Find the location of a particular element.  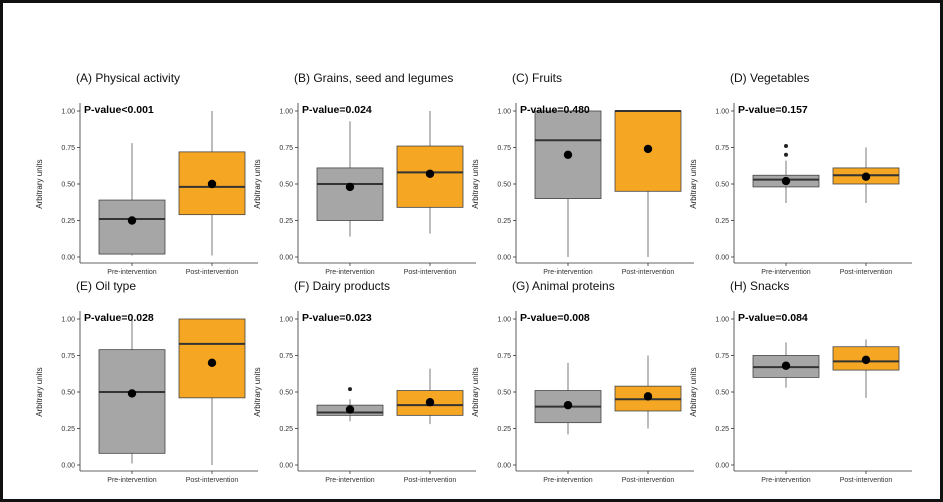

p-value-label: P-value=0.024 is located at coordinates (337, 110).